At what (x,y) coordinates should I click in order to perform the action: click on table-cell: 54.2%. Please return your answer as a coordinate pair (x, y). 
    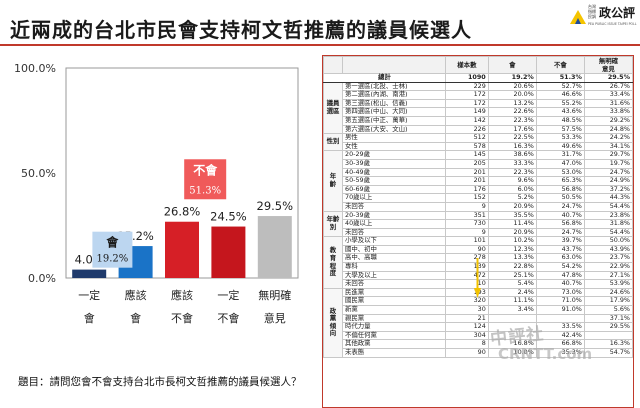
    Looking at the image, I should click on (560, 267).